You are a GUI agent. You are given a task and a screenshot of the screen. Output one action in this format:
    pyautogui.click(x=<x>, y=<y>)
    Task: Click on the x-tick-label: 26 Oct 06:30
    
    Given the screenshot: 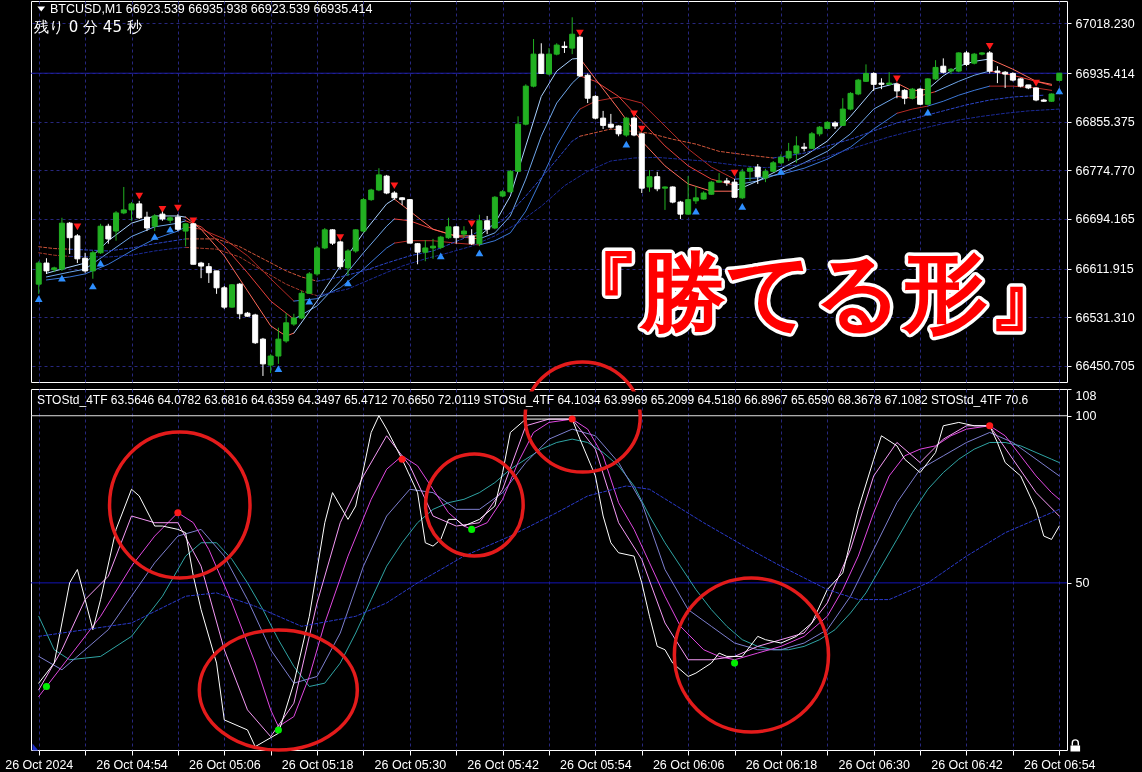 What is the action you would take?
    pyautogui.click(x=874, y=764)
    